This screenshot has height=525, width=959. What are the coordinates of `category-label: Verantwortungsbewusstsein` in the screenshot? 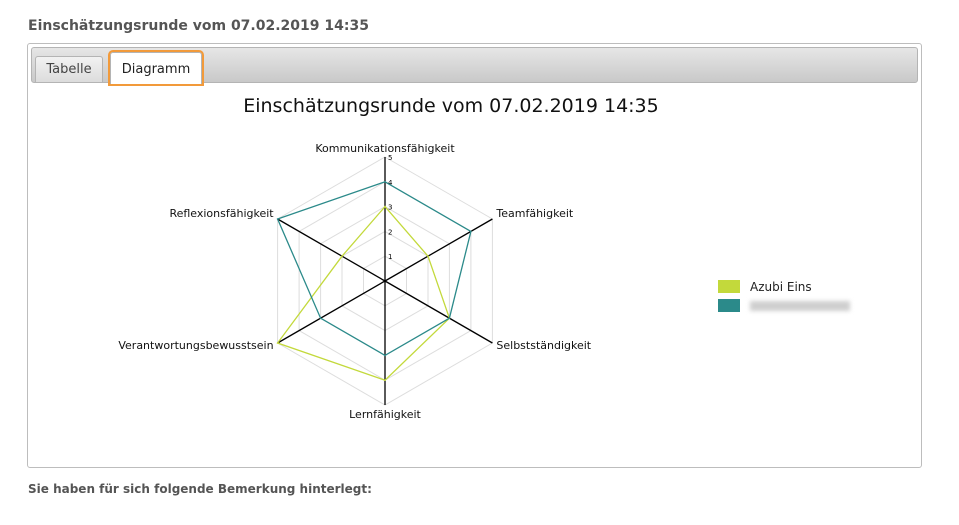 It's located at (195, 345).